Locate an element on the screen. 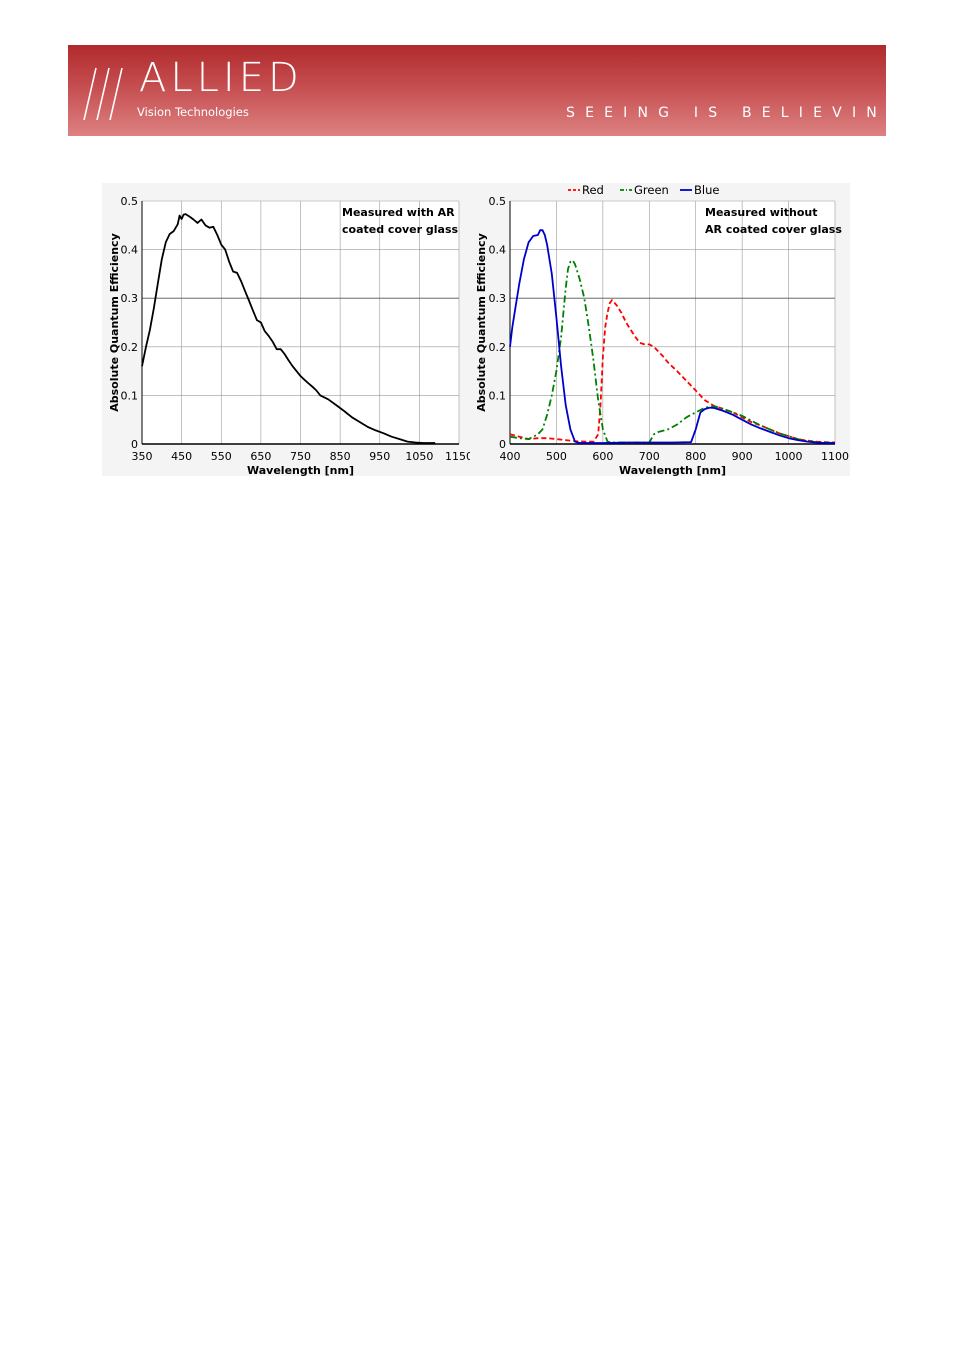 The height and width of the screenshot is (1350, 954). x-tick-label: 1150 is located at coordinates (459, 456).